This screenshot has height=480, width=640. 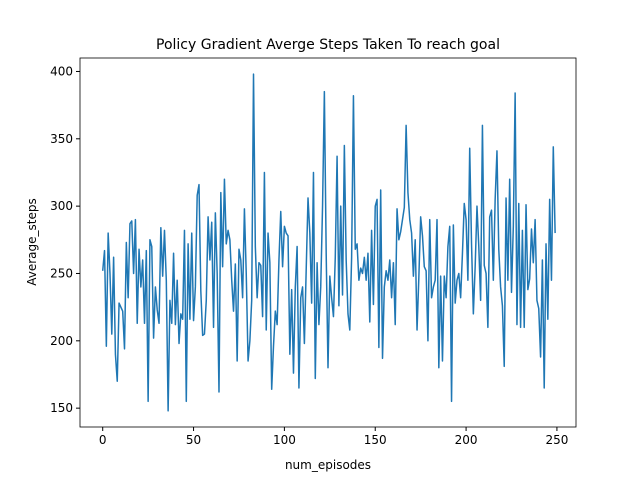 I want to click on y-tick-label: 150, so click(x=61, y=408).